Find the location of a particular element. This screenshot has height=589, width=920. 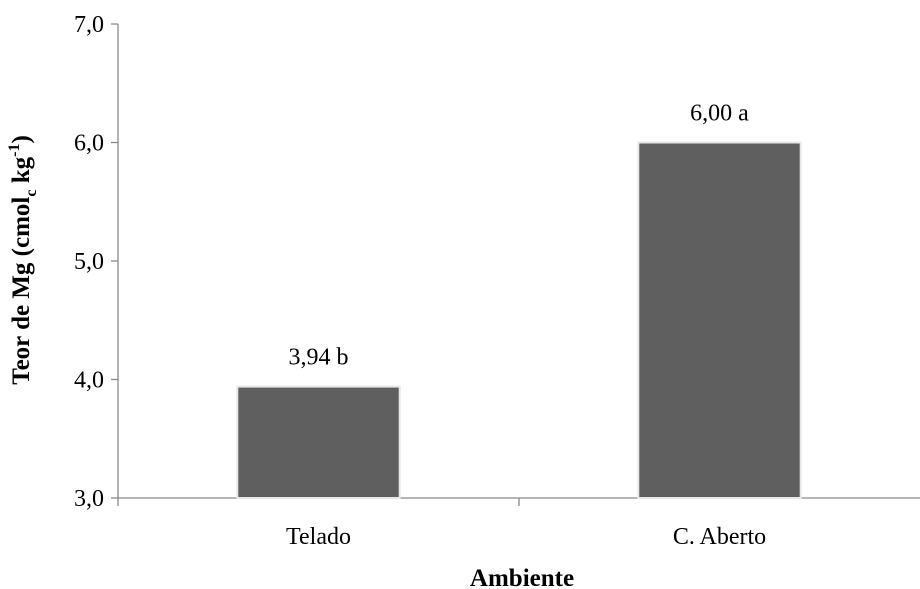

y-tick-label: 6,0 is located at coordinates (89, 144).